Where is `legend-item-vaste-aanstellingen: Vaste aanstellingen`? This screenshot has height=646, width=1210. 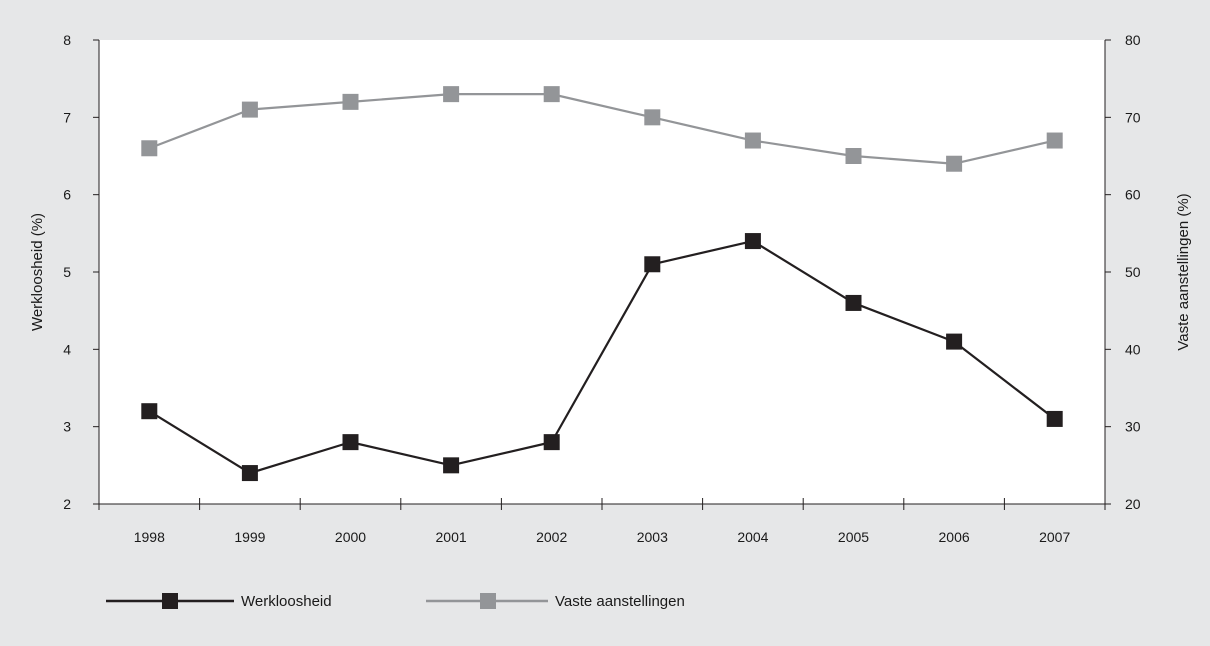
legend-item-vaste-aanstellingen: Vaste aanstellingen is located at coordinates (555, 601).